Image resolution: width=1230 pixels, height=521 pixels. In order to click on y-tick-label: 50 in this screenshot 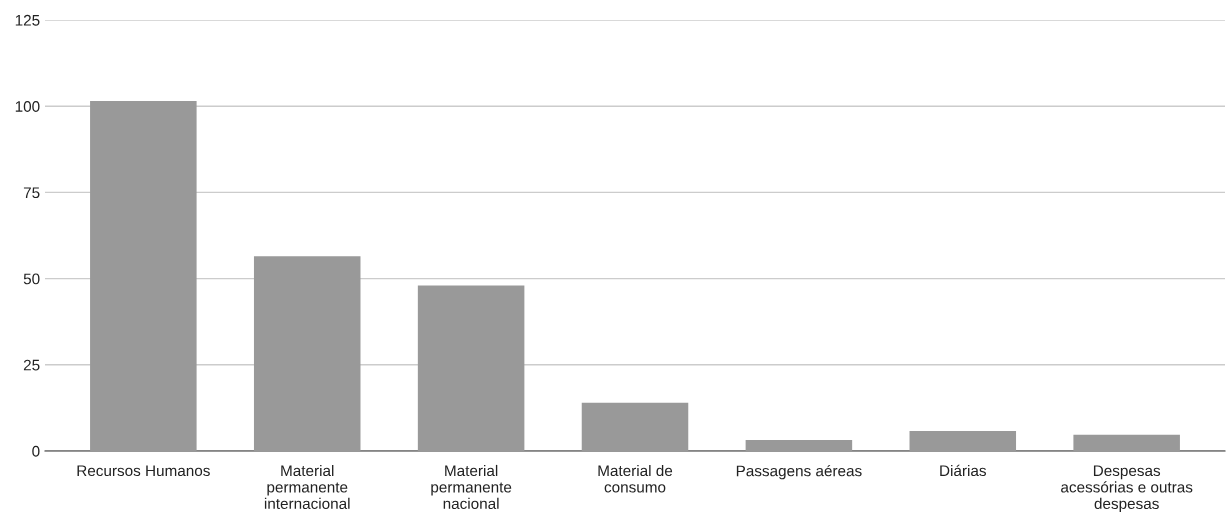, I will do `click(31, 279)`.